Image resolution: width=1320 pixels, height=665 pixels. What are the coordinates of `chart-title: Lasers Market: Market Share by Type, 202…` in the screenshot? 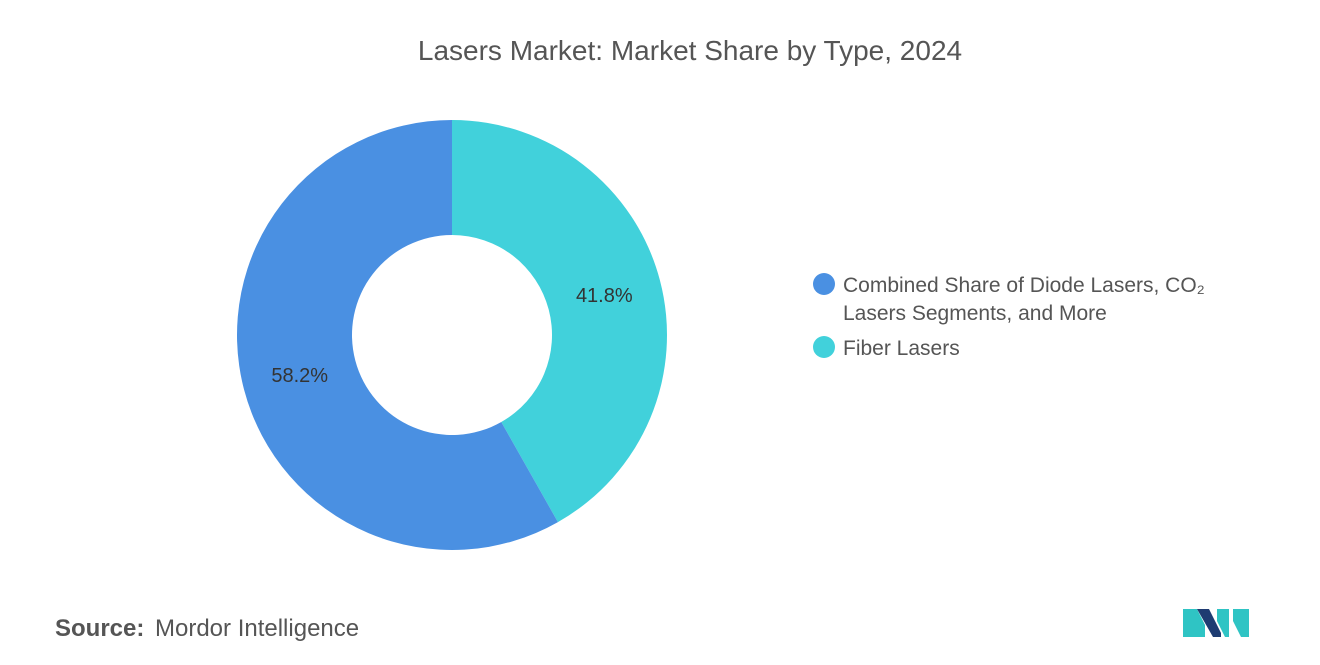 It's located at (690, 50).